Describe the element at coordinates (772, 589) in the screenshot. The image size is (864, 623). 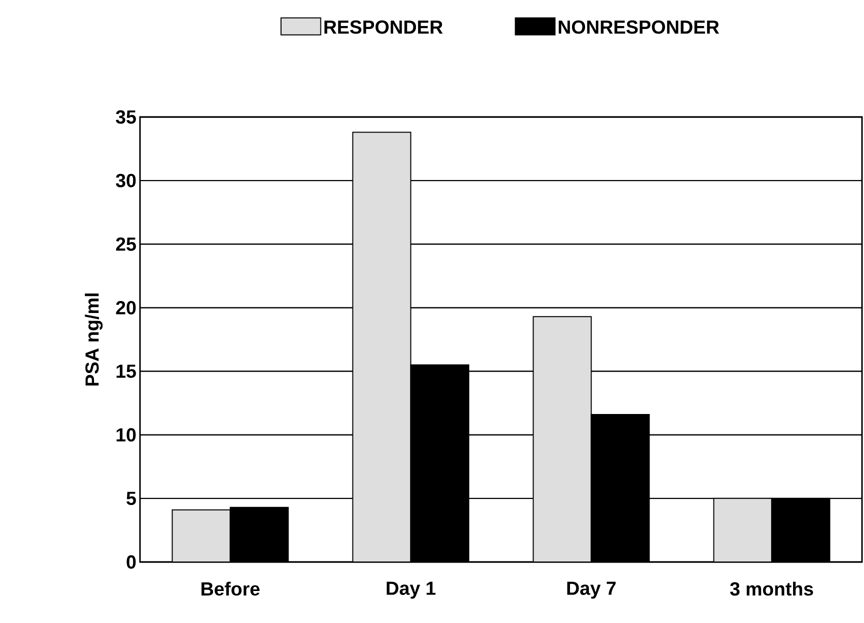
I see `x-tick-label: 3 months` at that location.